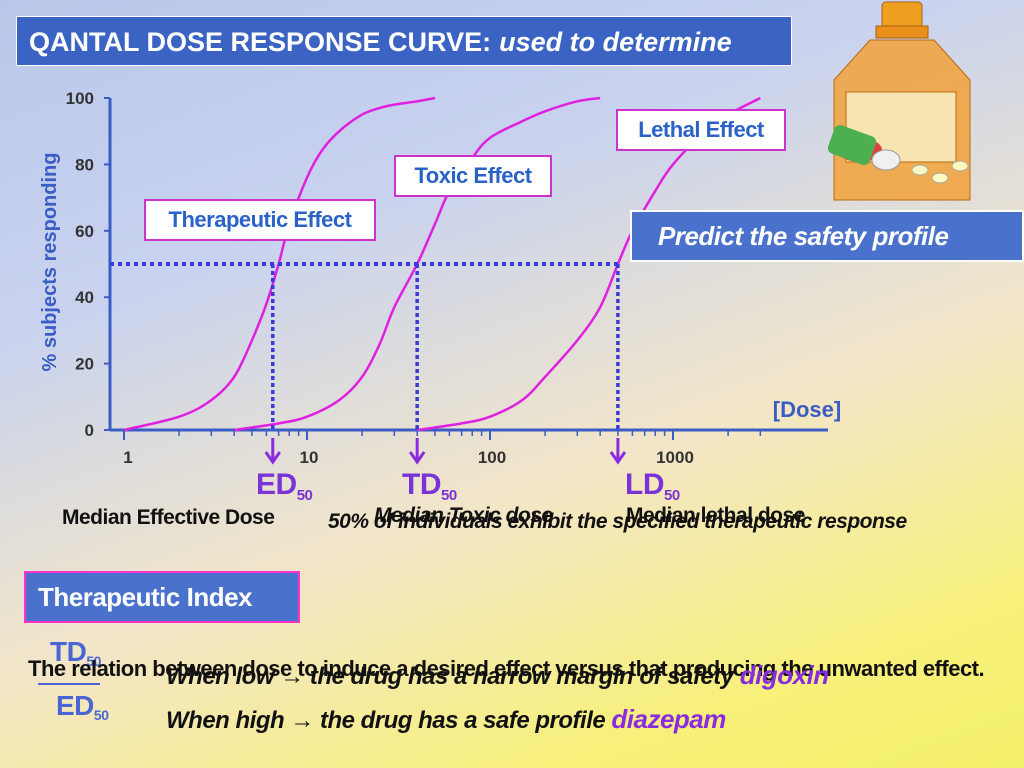 The height and width of the screenshot is (768, 1024). Describe the element at coordinates (69, 684) in the screenshot. I see `fraction-bar` at that location.